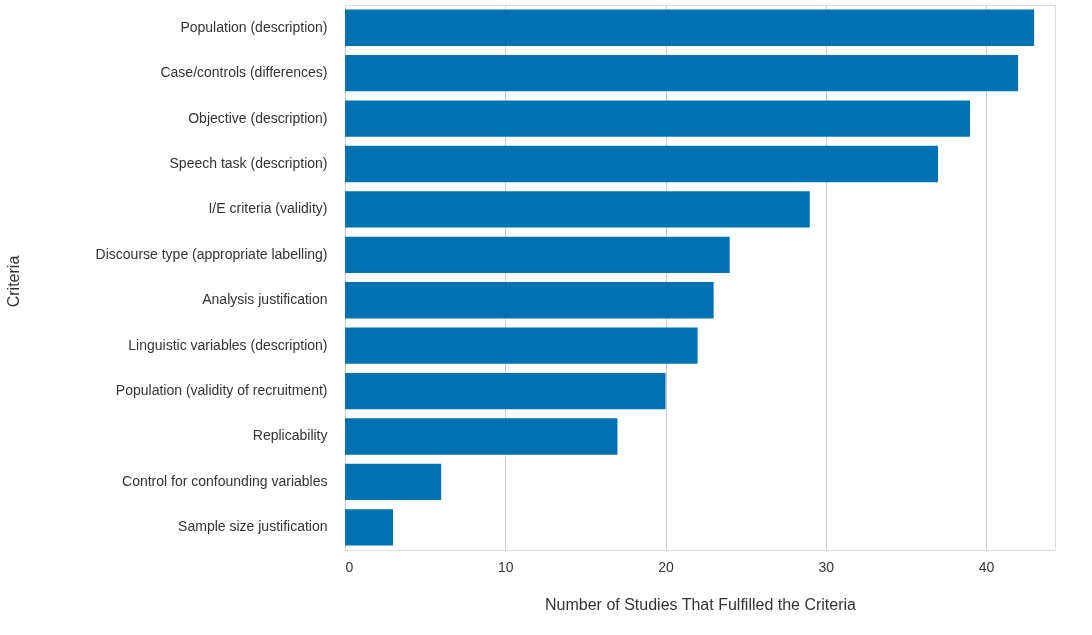 The width and height of the screenshot is (1092, 635). Describe the element at coordinates (505, 566) in the screenshot. I see `x-tick-label: 10` at that location.